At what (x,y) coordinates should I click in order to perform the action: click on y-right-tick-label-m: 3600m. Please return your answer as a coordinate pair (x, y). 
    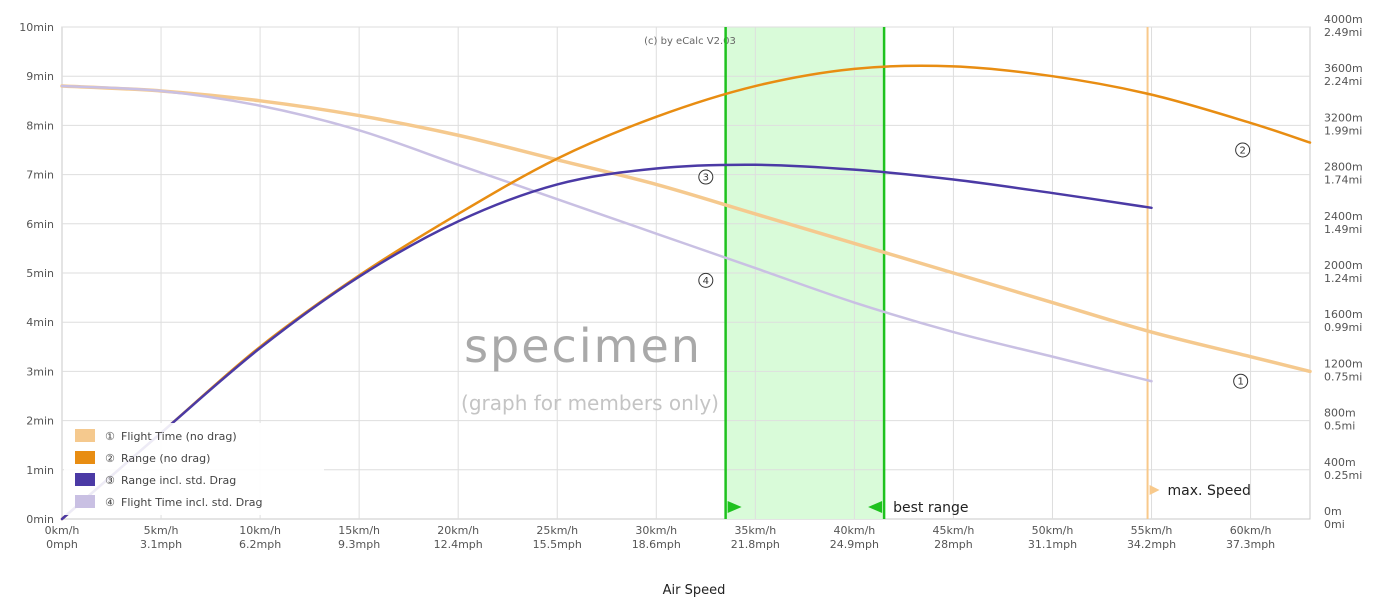
    Looking at the image, I should click on (1343, 68).